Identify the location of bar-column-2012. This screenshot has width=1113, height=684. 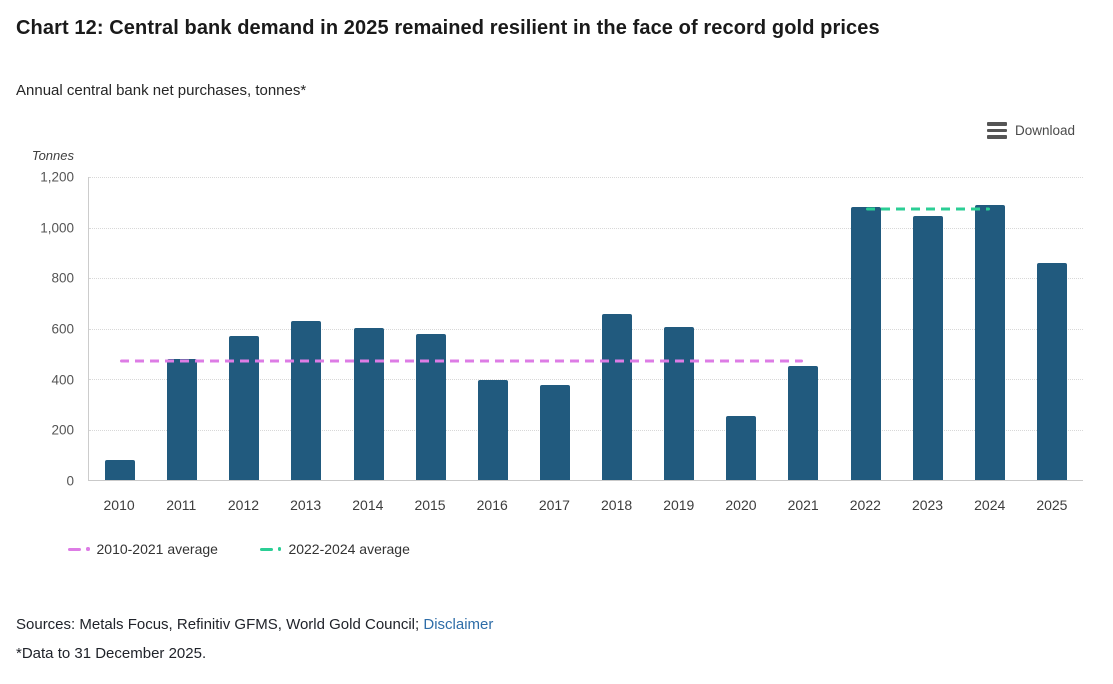
(244, 328).